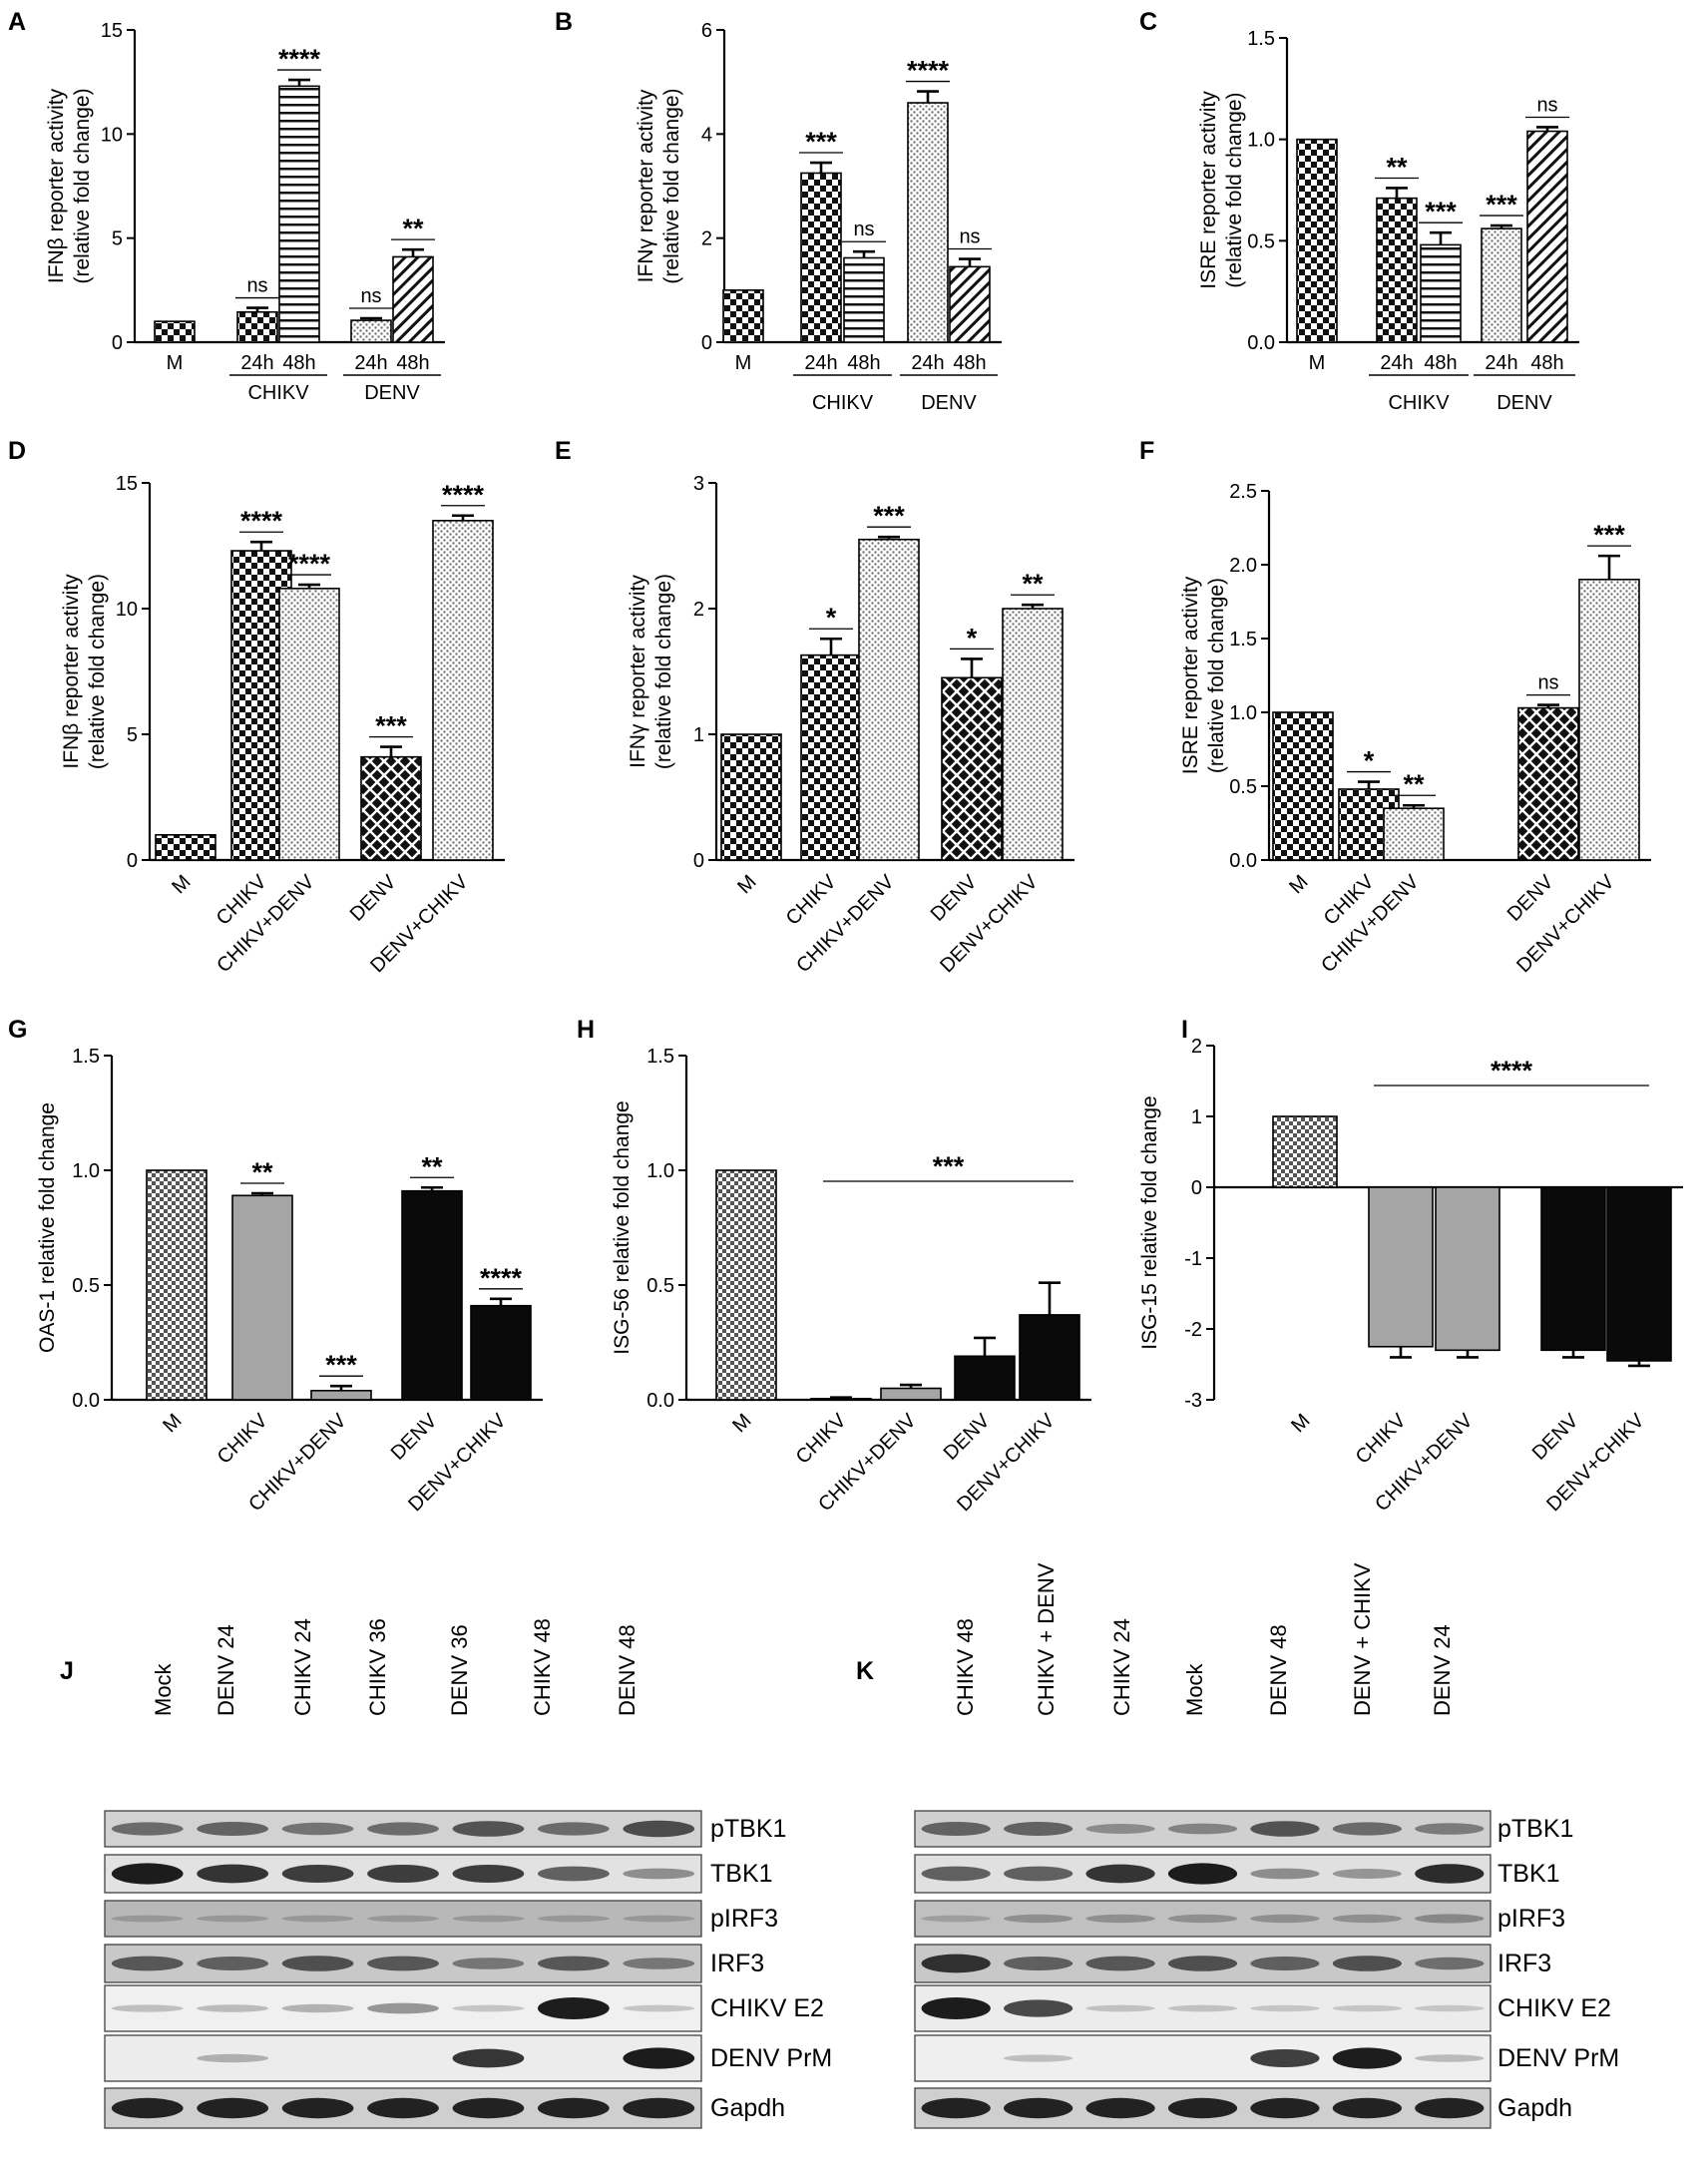 The height and width of the screenshot is (2178, 1708). Describe the element at coordinates (646, 185) in the screenshot. I see `y-axis-label: IFNγ reporter activity` at that location.